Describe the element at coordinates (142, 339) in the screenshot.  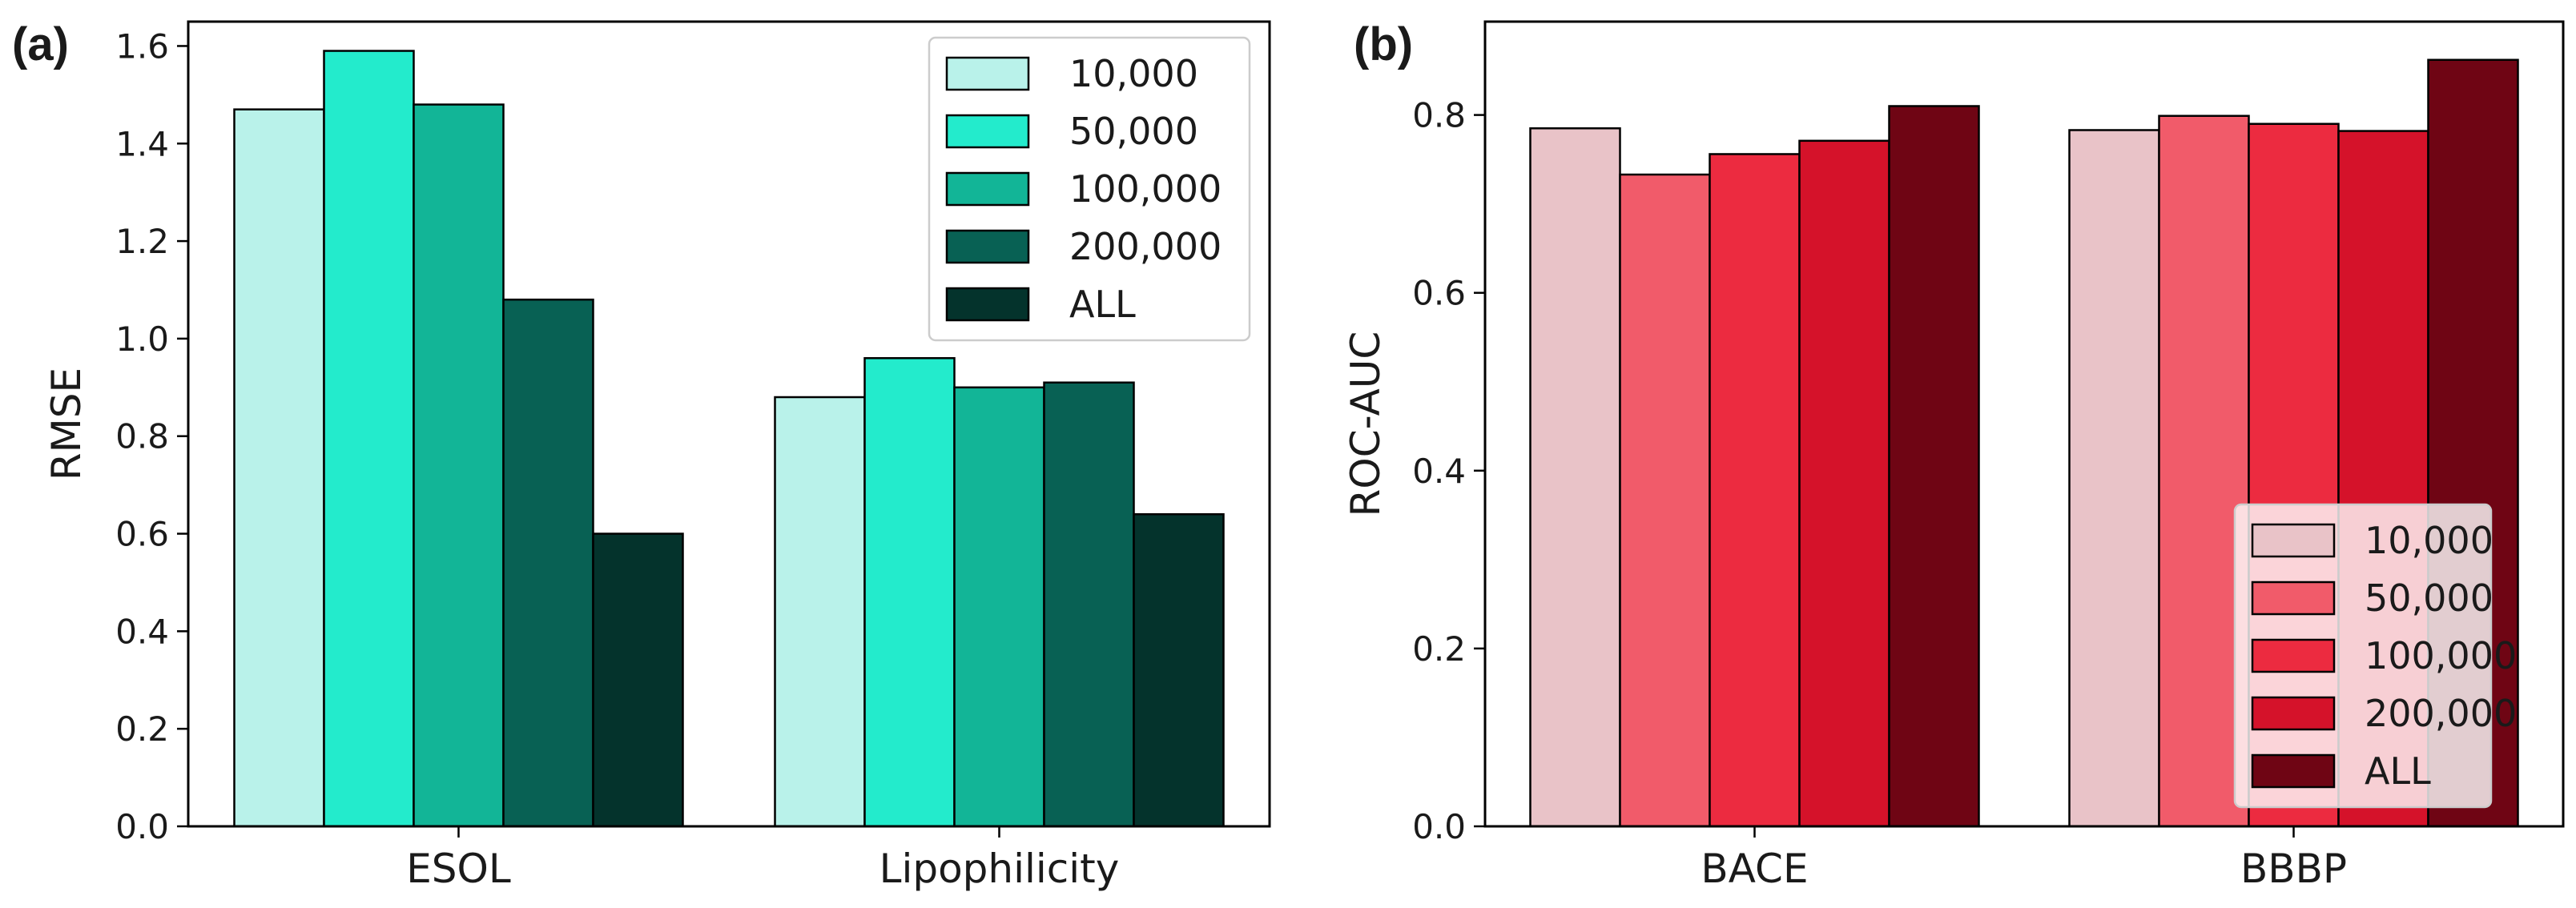
I see `y-tick-label: 1.0` at that location.